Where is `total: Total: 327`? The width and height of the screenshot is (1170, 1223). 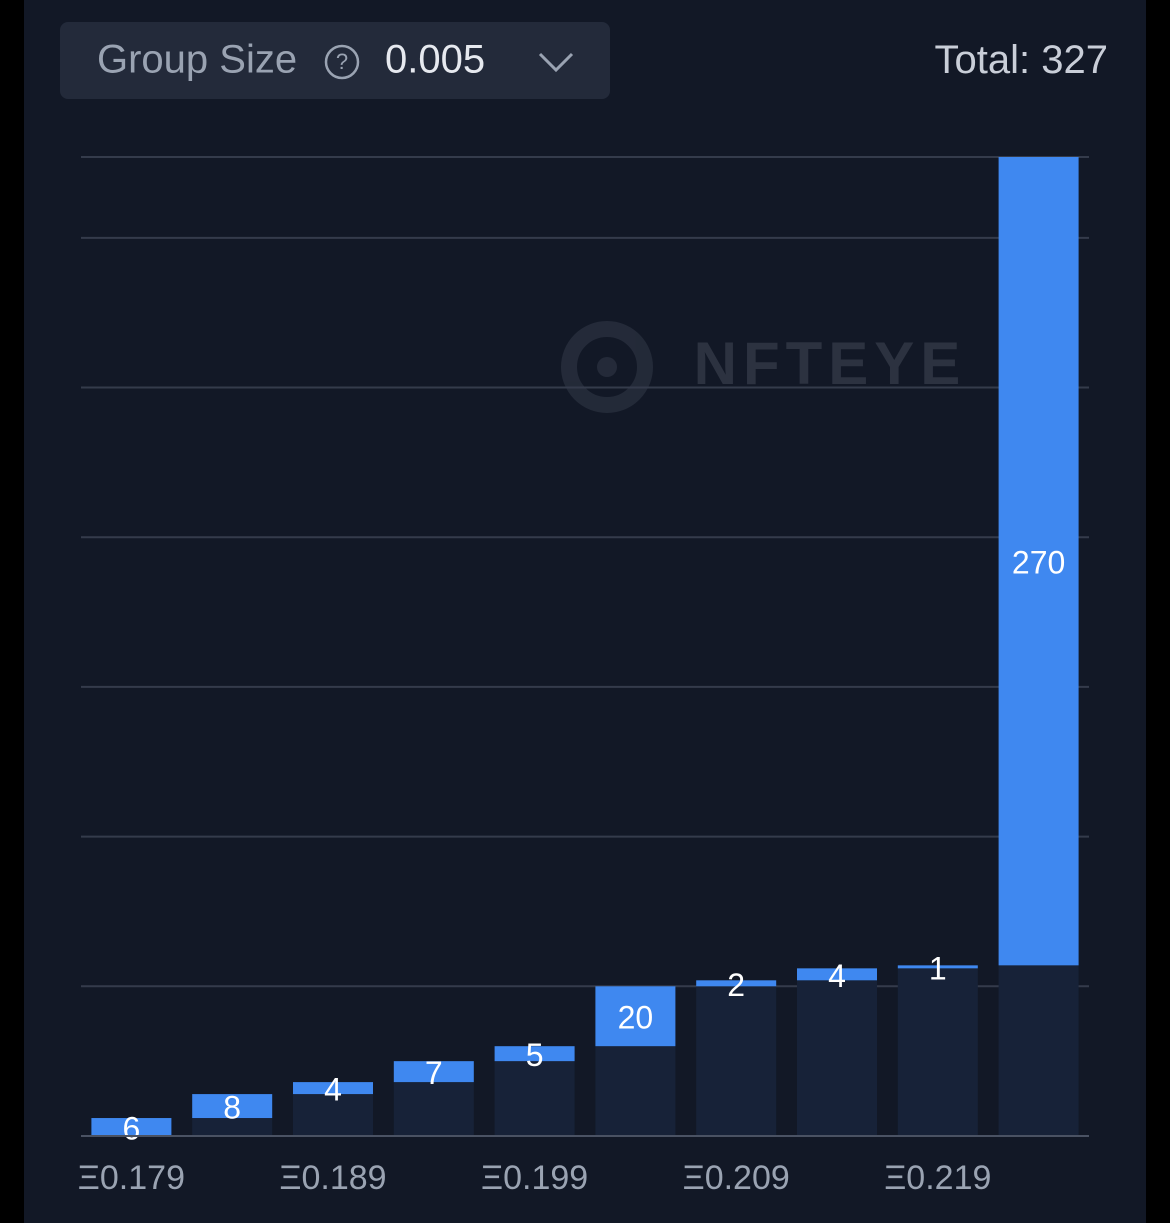
total: Total: 327 is located at coordinates (1021, 60).